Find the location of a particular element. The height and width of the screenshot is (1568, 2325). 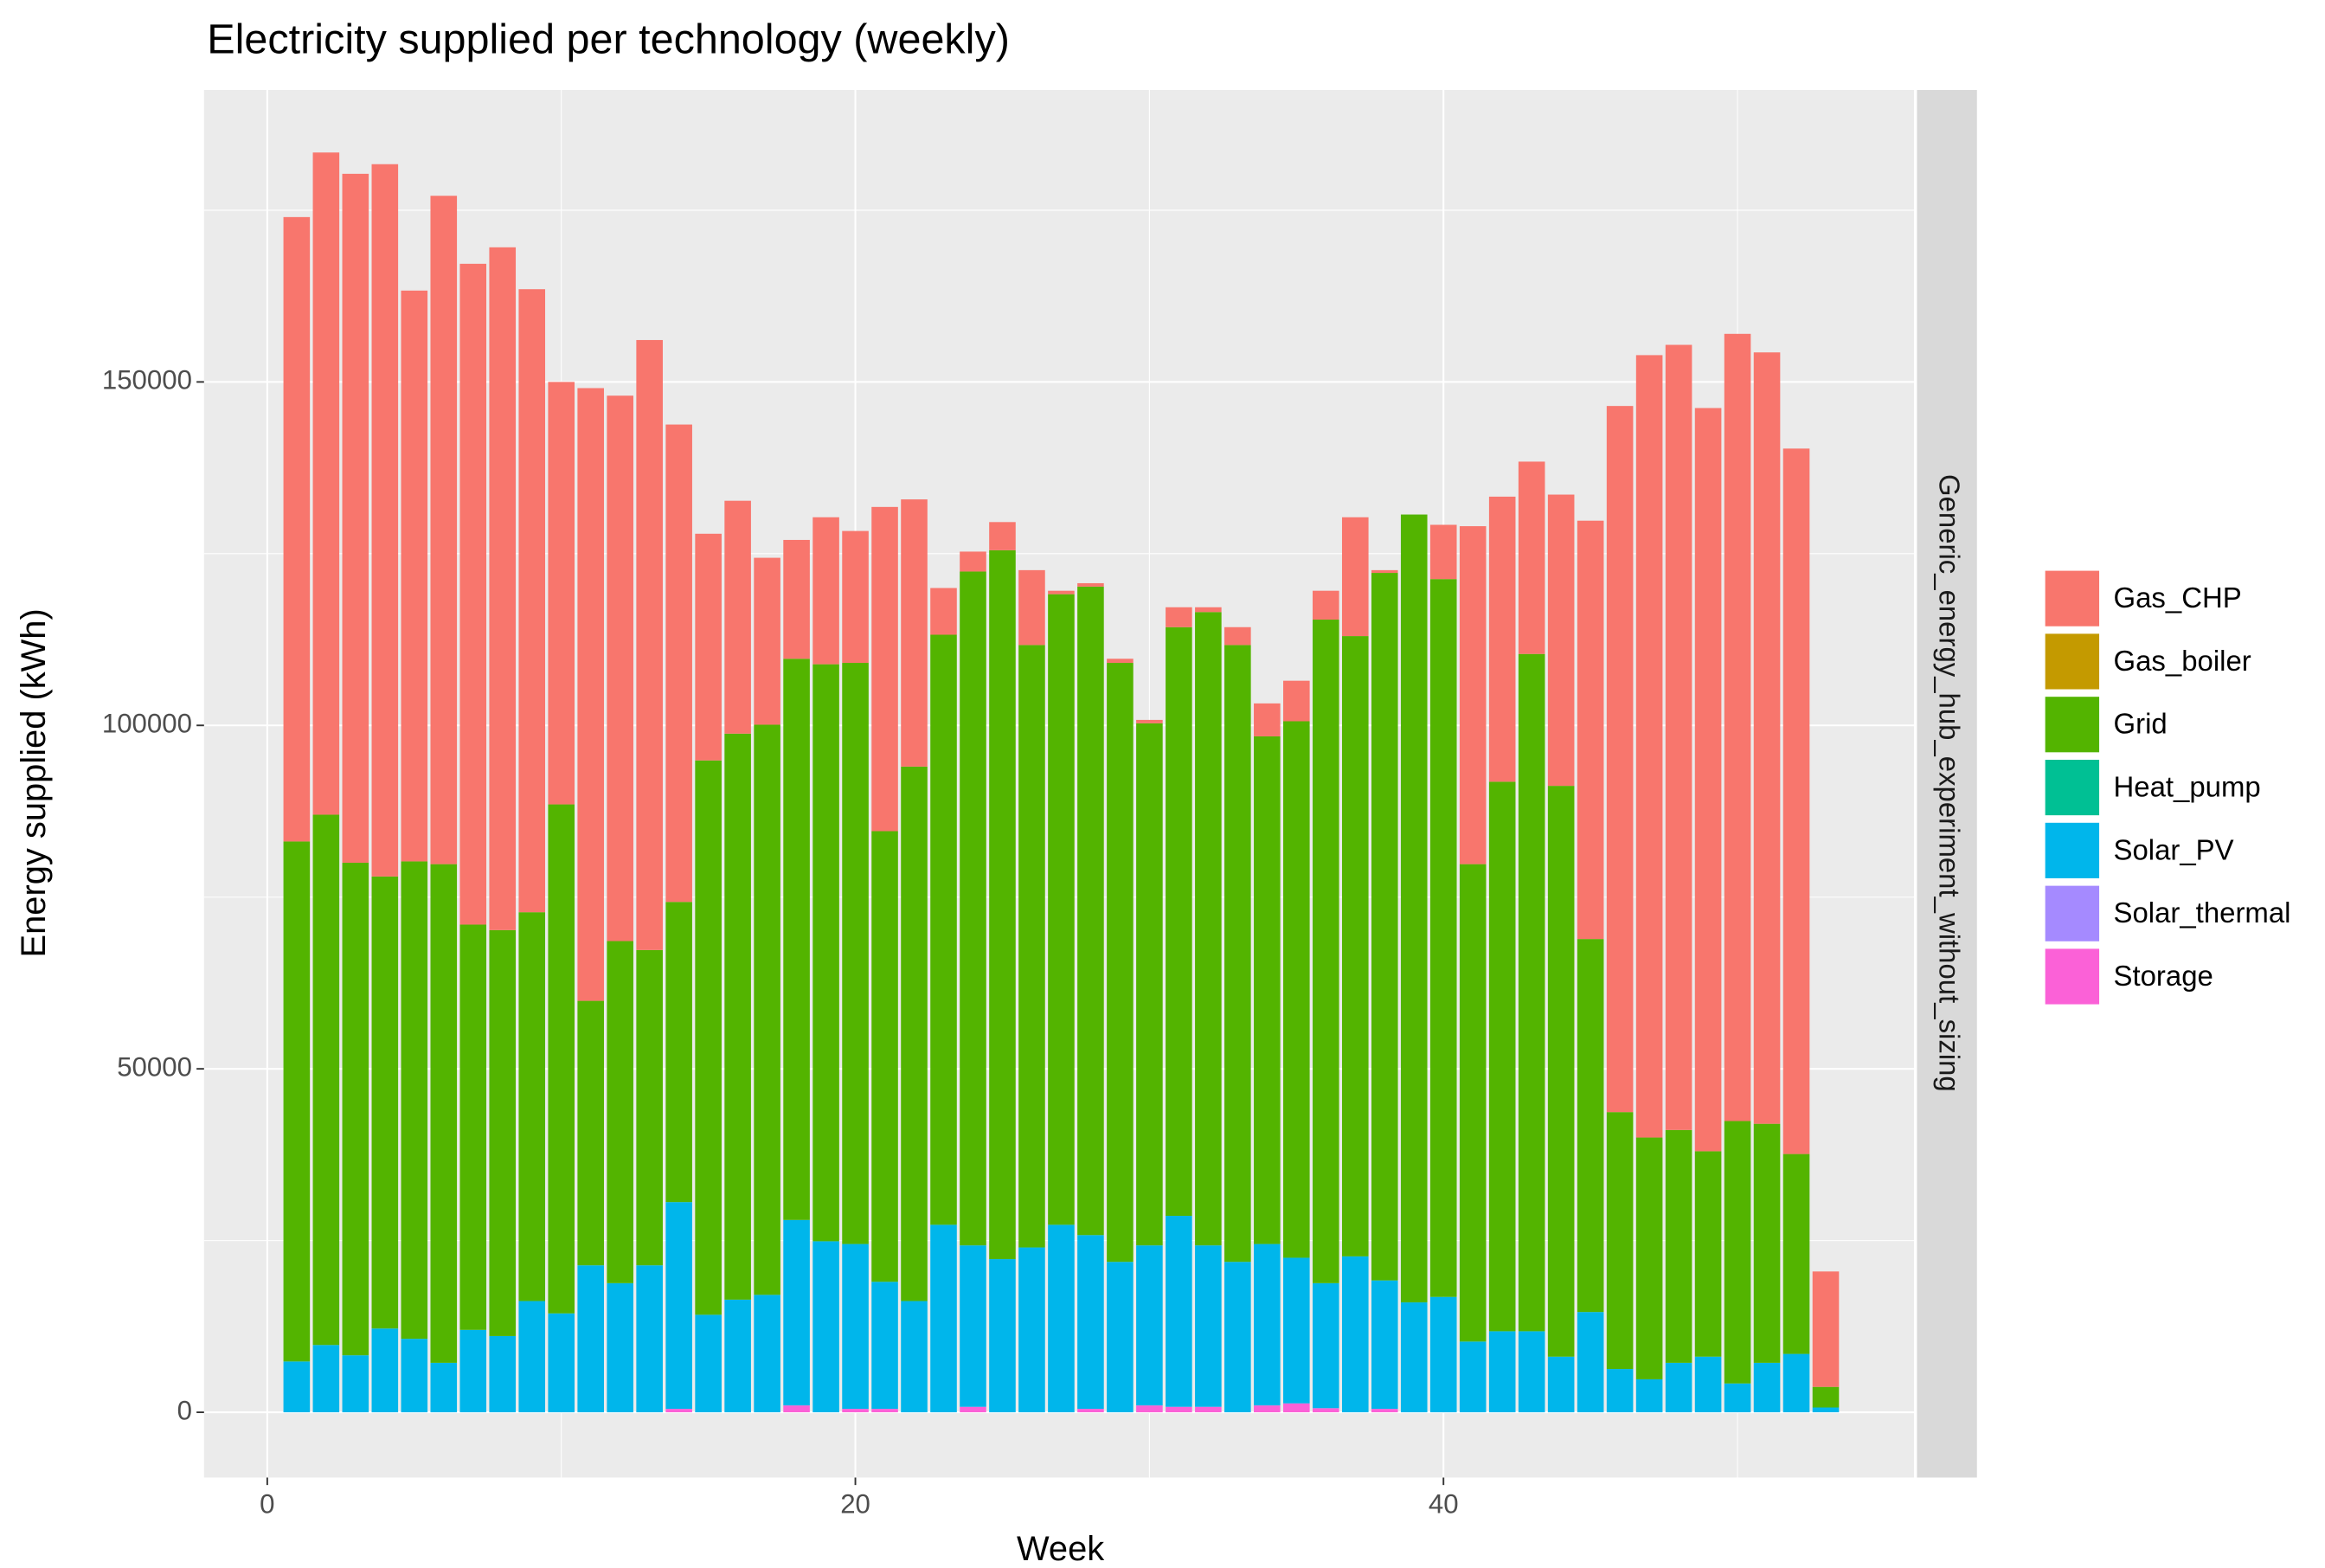

legend-label: Gas_CHP is located at coordinates (2178, 598).